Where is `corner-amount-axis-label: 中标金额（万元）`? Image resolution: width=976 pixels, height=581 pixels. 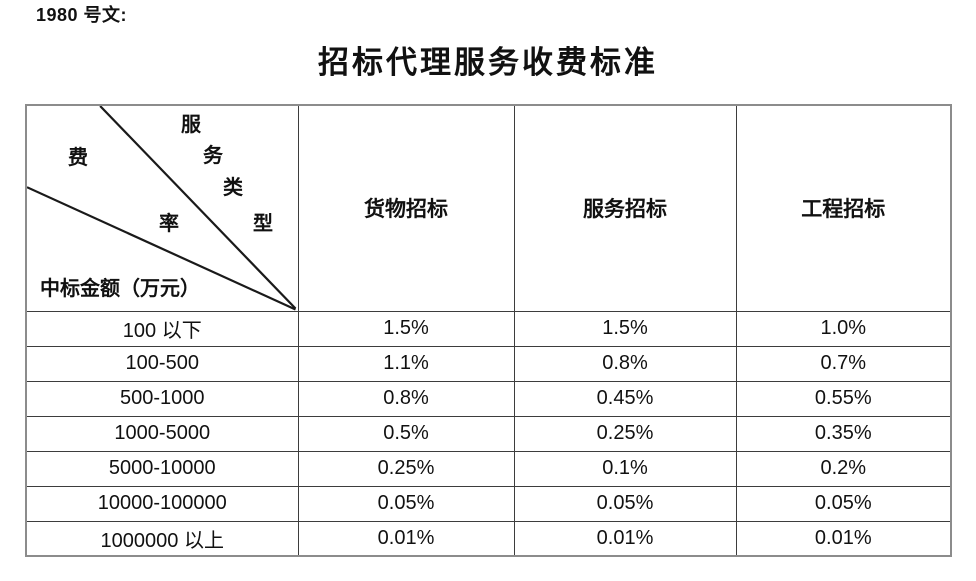 corner-amount-axis-label: 中标金额（万元） is located at coordinates (120, 289).